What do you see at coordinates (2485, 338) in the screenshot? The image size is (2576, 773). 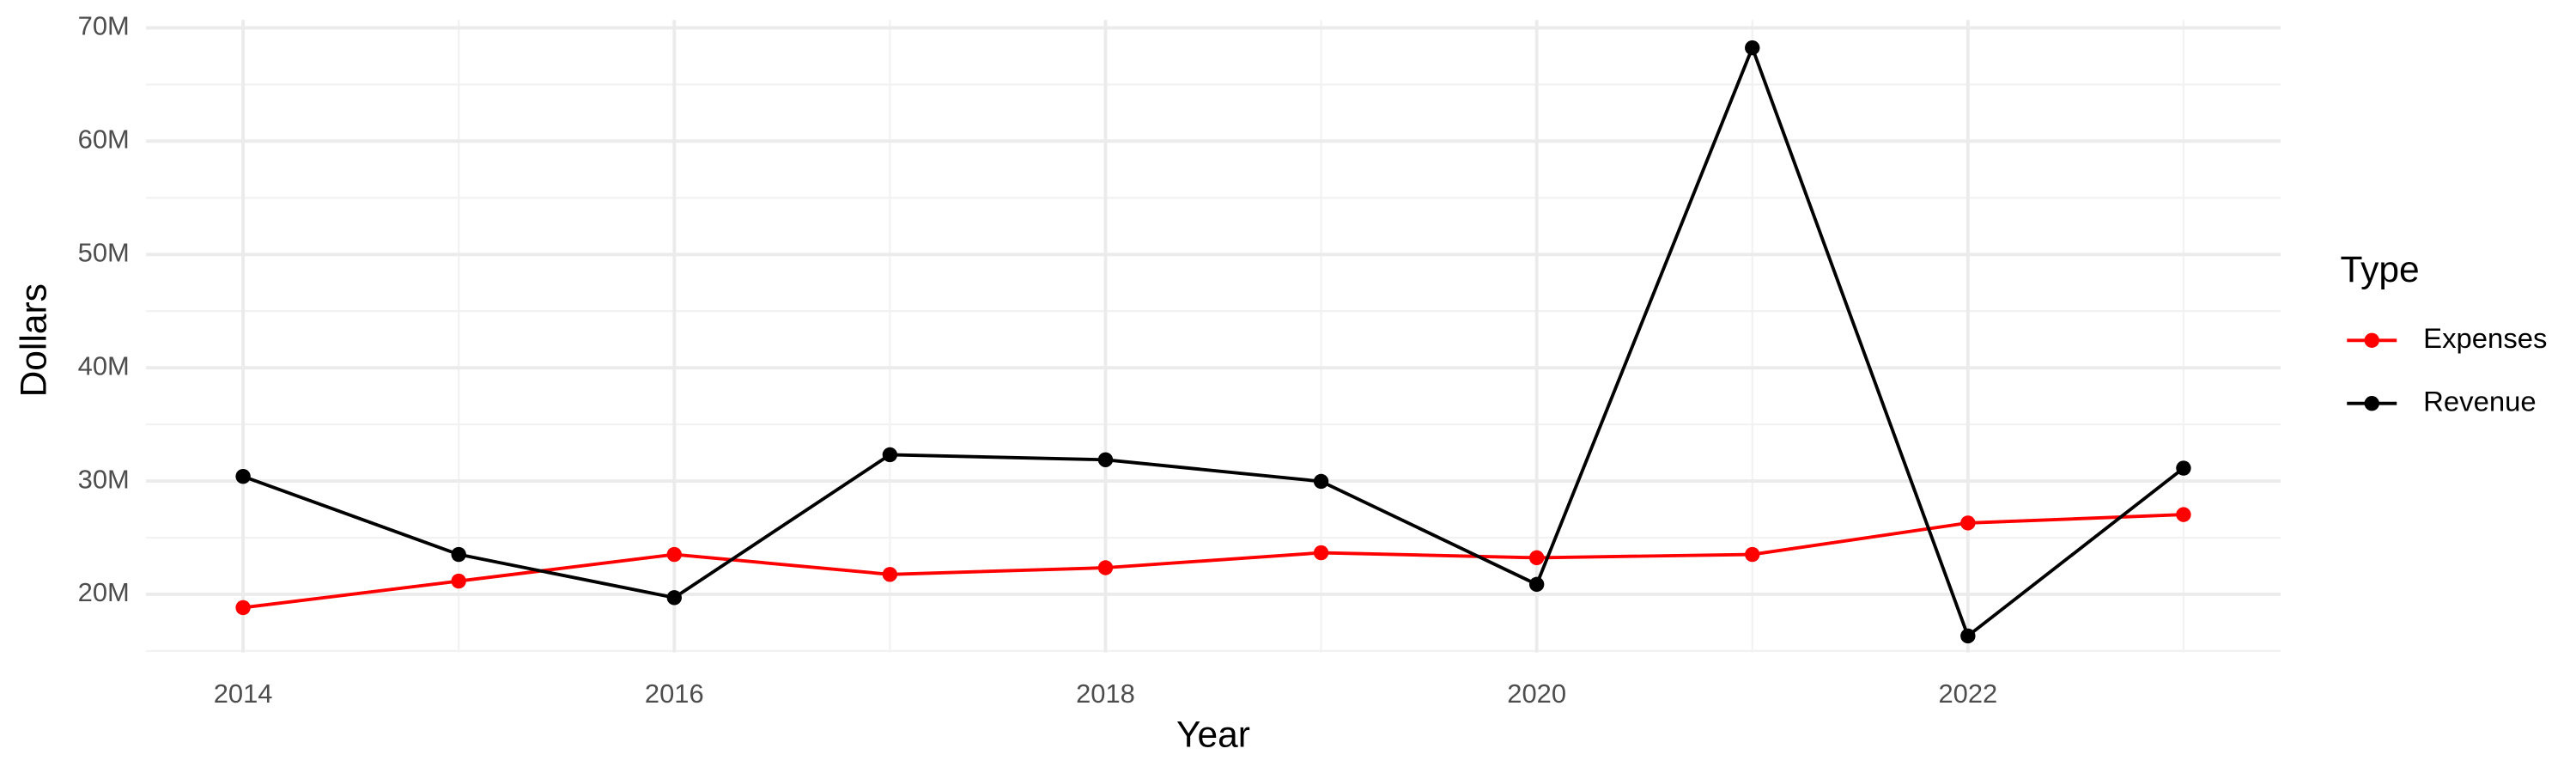 I see `legend-label: Expenses` at bounding box center [2485, 338].